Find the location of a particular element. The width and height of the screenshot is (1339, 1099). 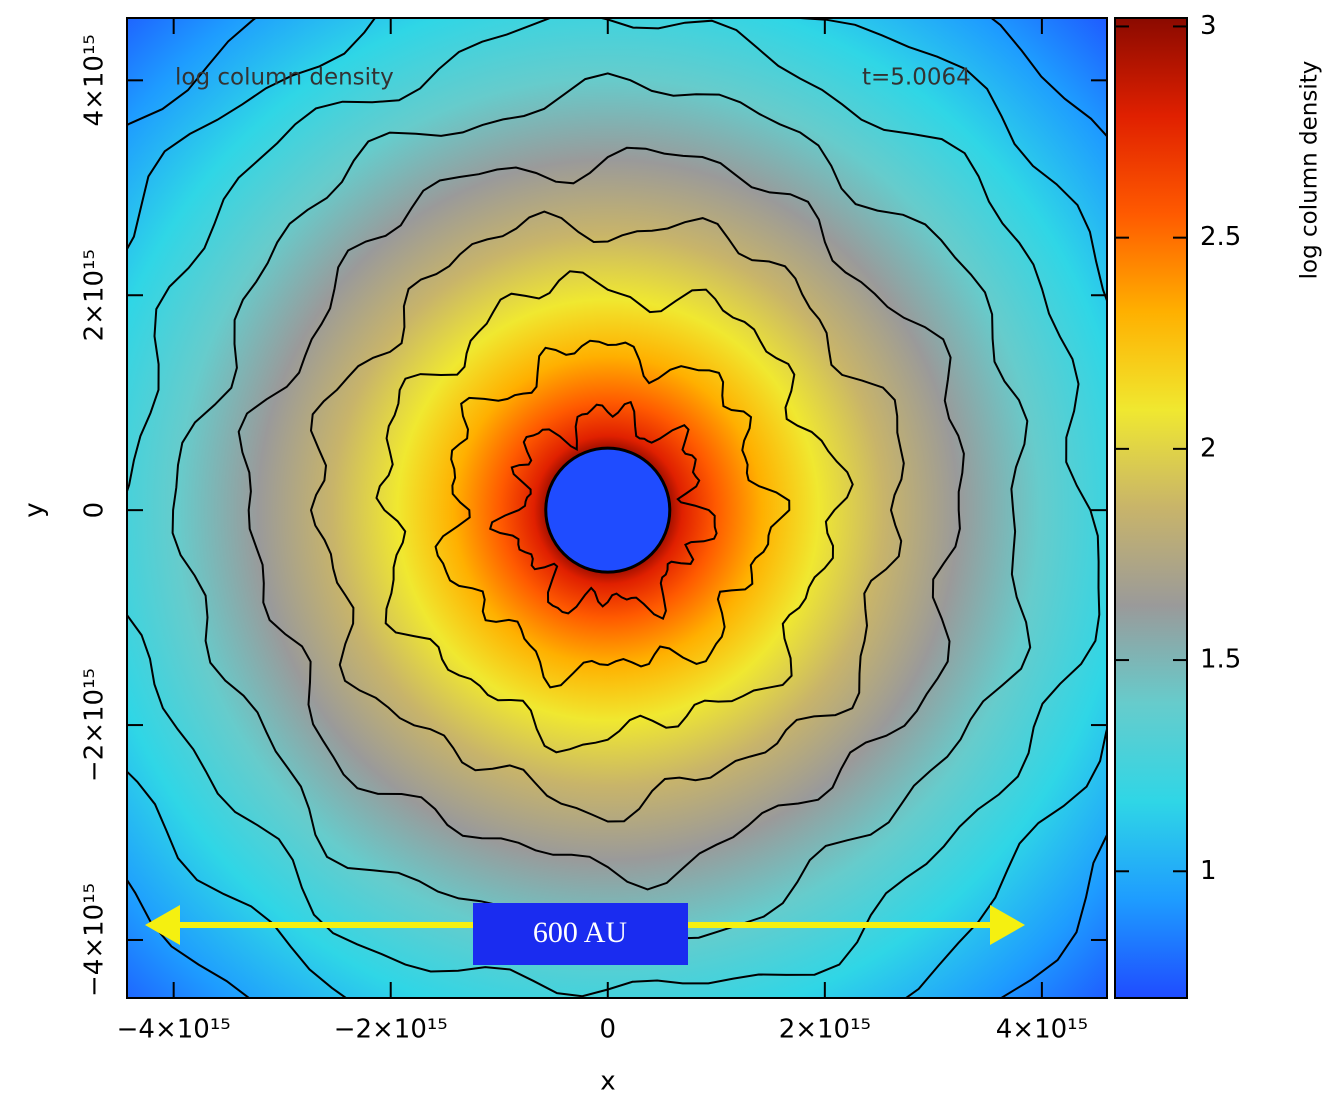

y-tick-label: 4×10¹⁵ is located at coordinates (95, 80).